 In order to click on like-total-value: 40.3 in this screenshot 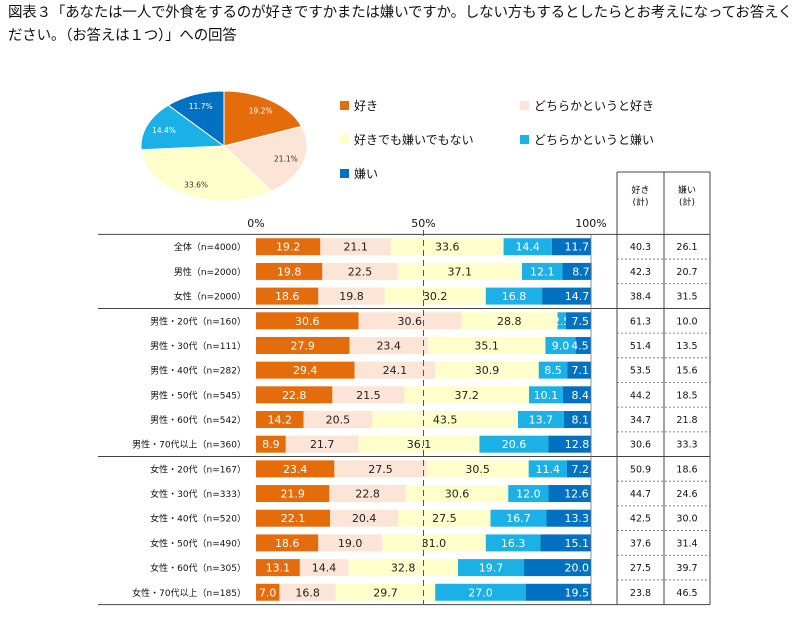, I will do `click(640, 247)`.